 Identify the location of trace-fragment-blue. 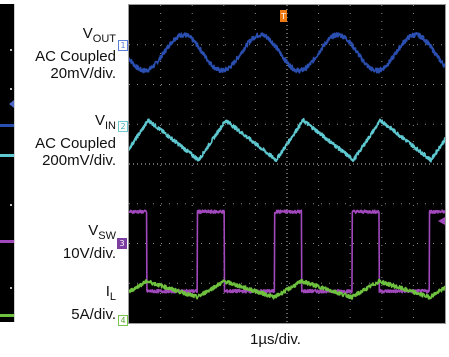
(7, 125).